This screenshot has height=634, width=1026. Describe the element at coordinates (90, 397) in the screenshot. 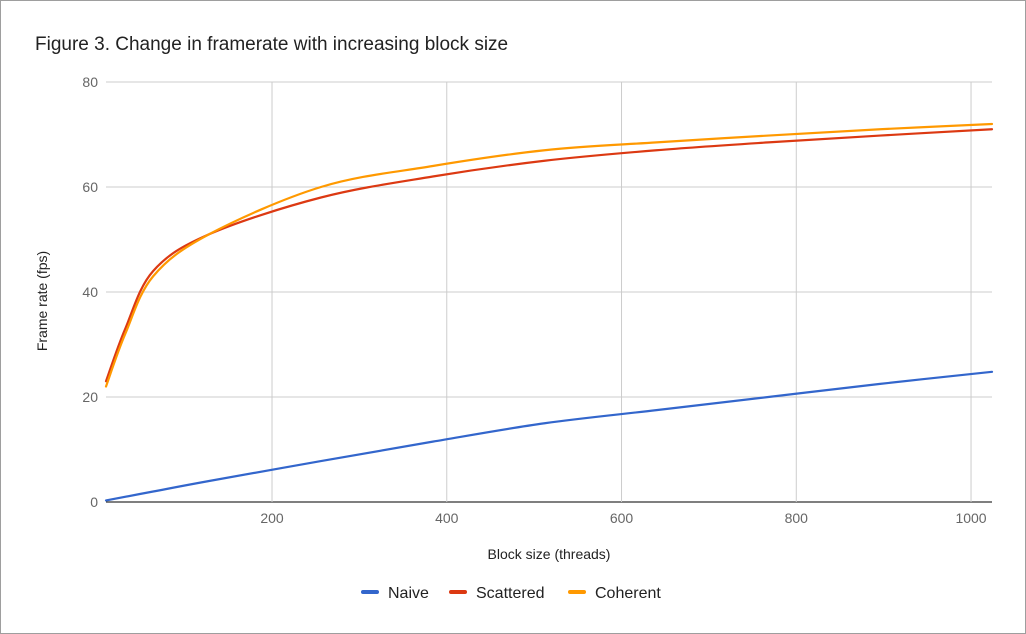

I see `y-tick-label-20: 20` at that location.